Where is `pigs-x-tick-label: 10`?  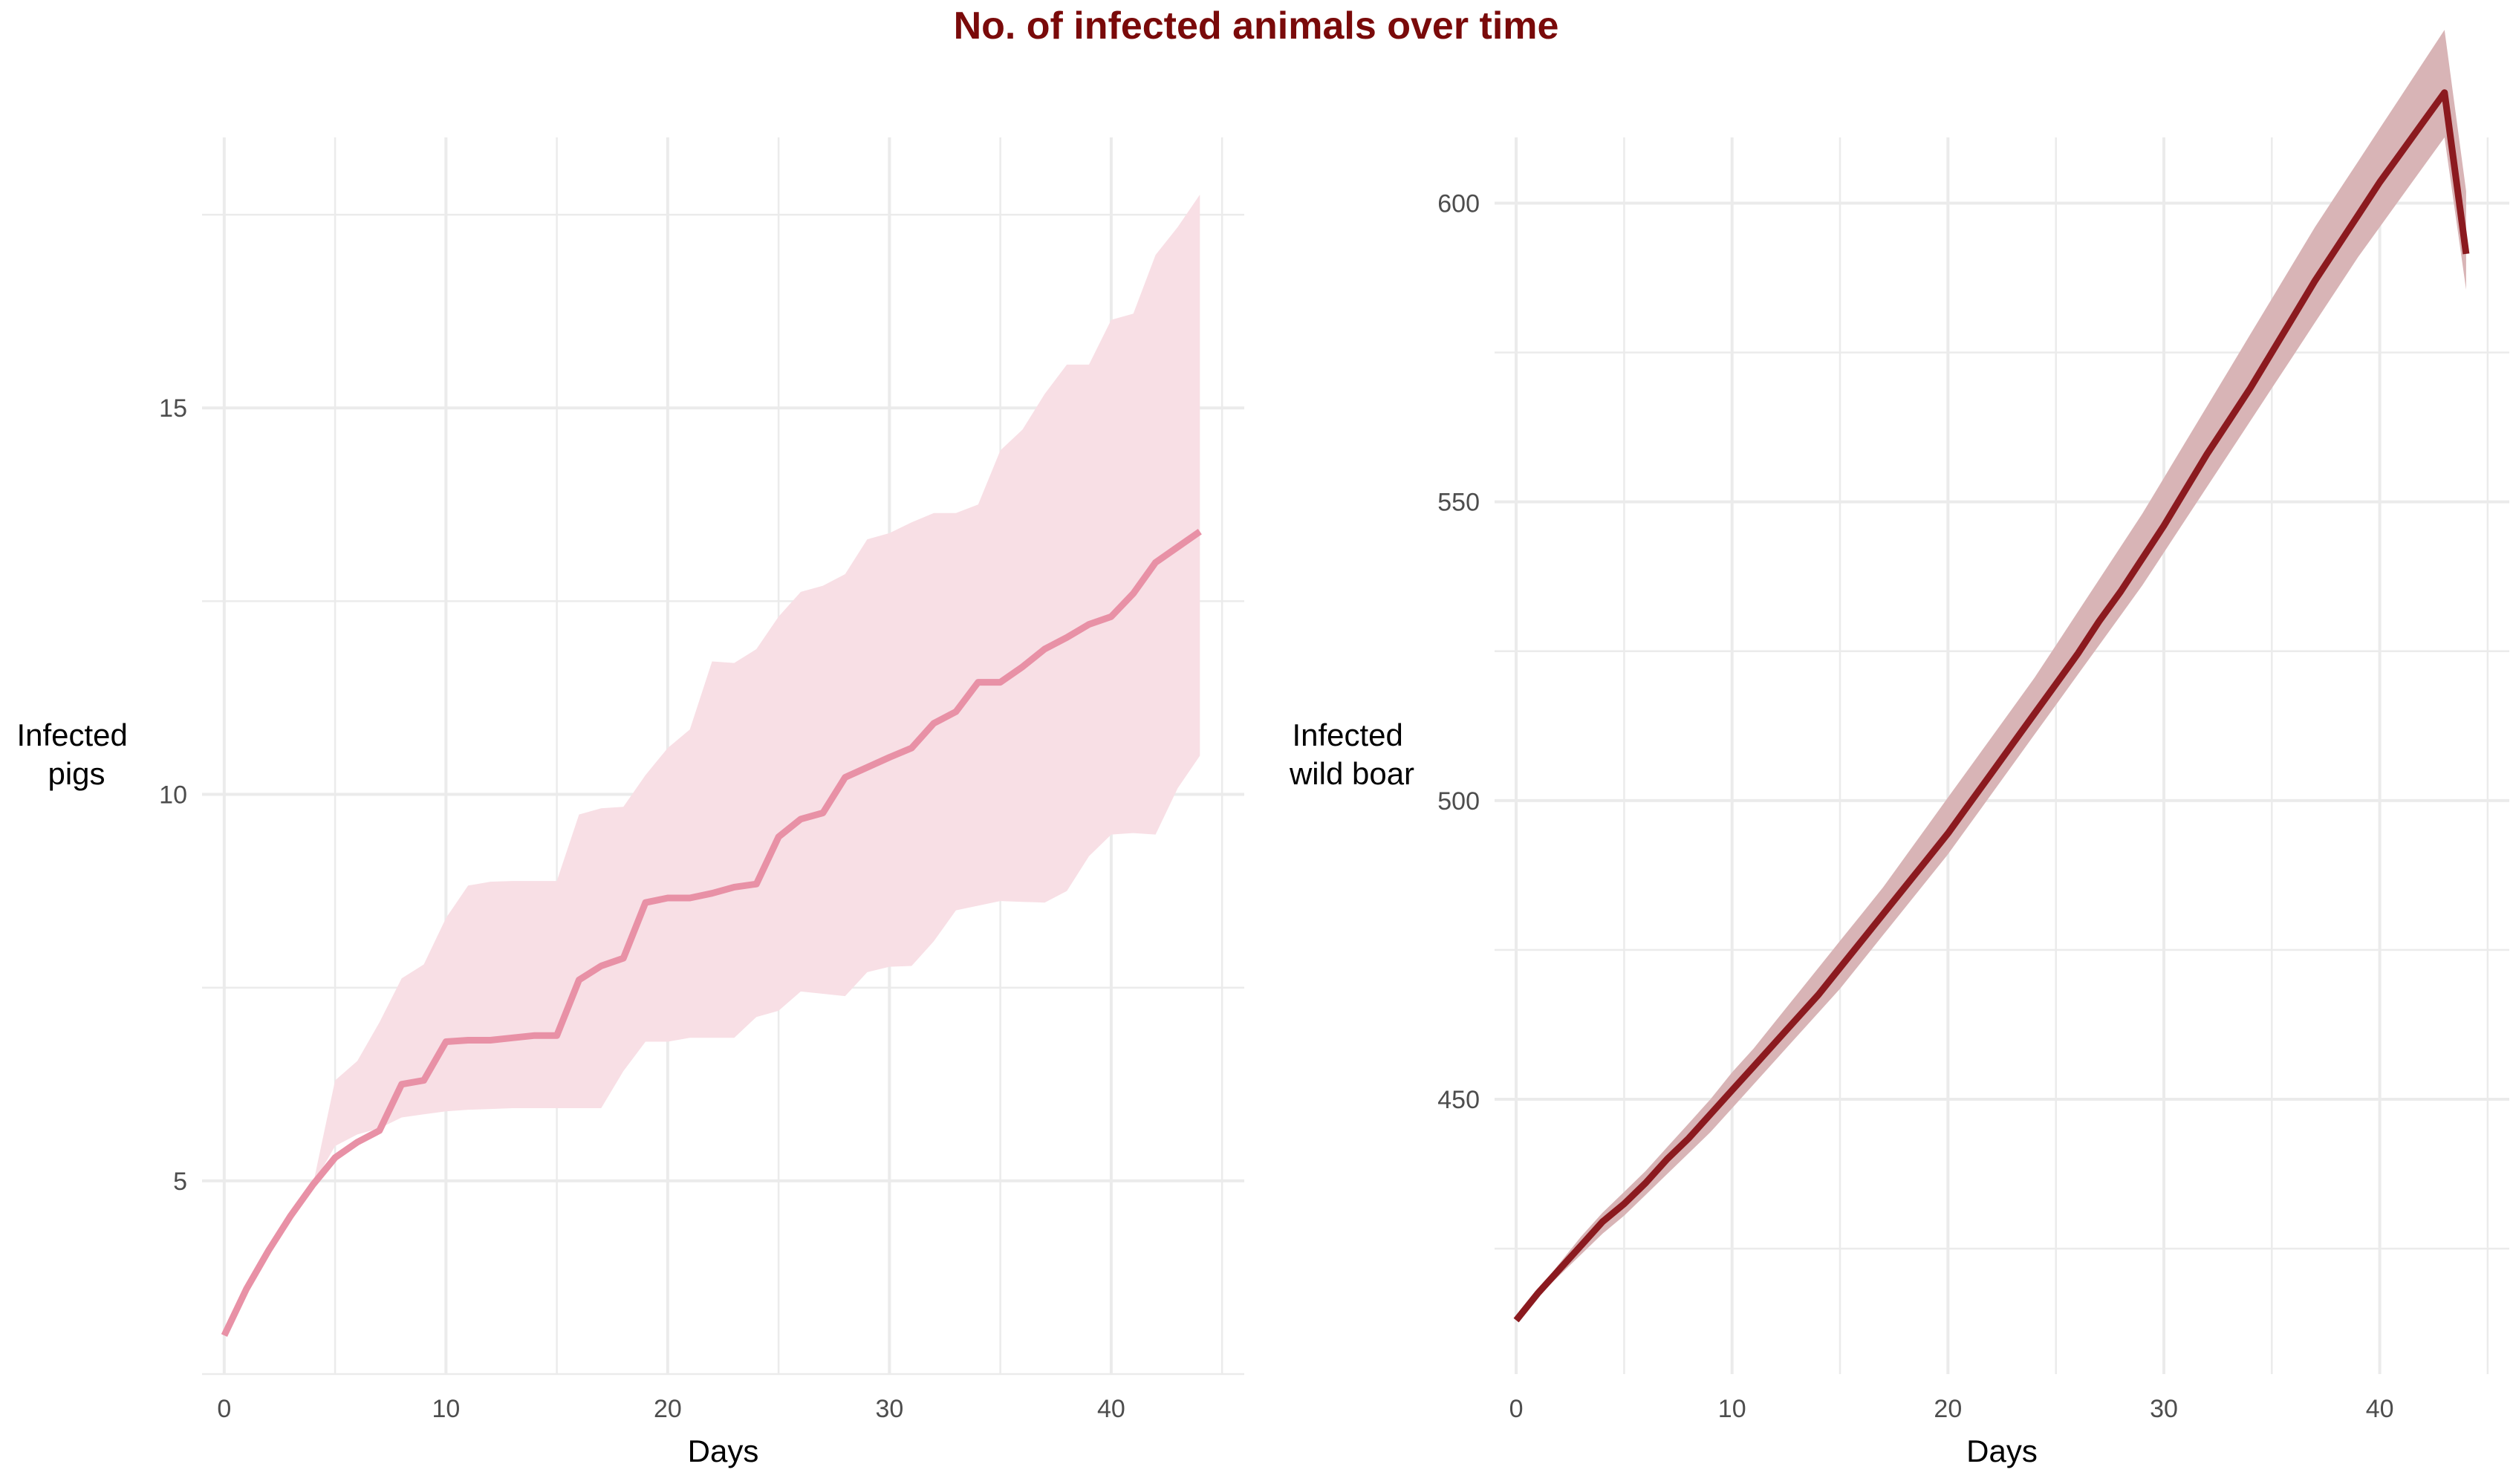
pigs-x-tick-label: 10 is located at coordinates (446, 1409).